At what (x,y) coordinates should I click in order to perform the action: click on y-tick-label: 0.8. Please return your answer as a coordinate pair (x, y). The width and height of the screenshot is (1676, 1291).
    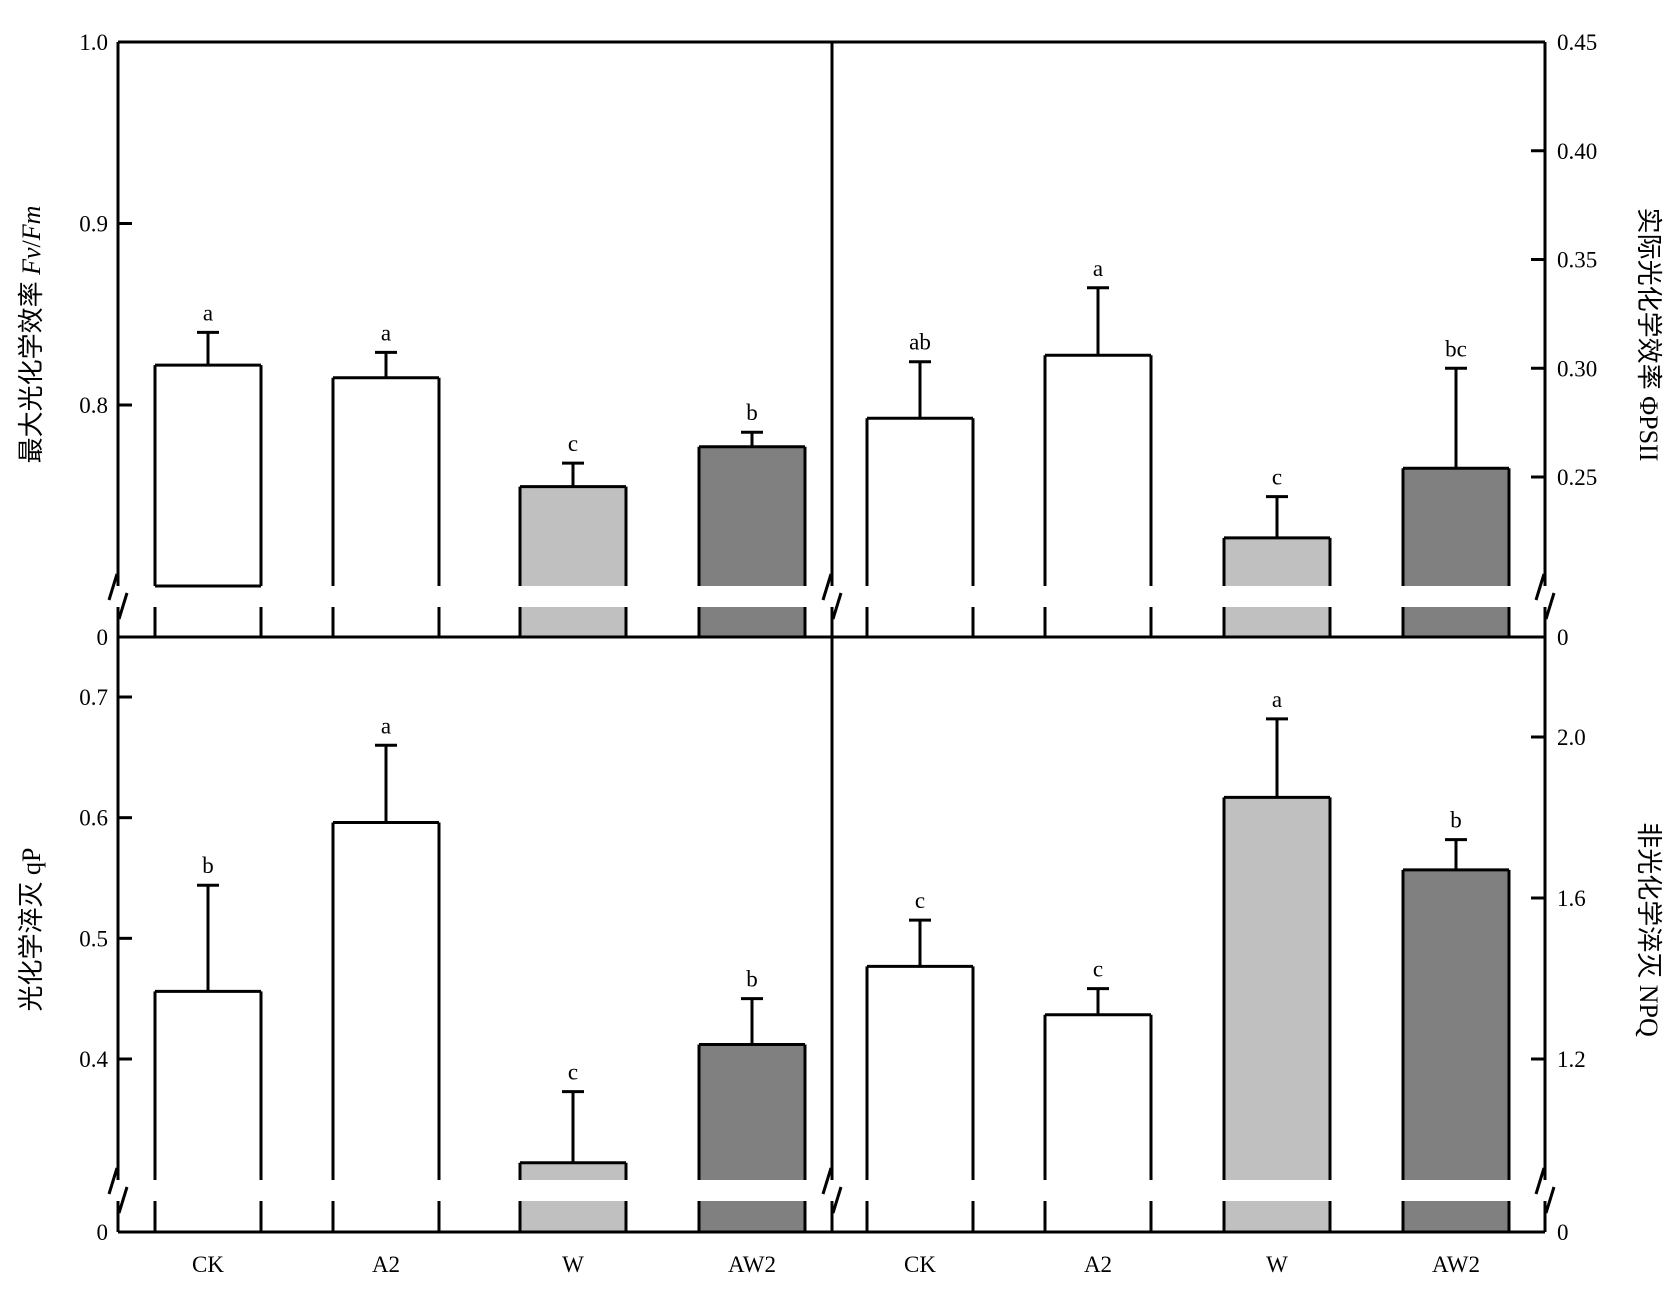
    Looking at the image, I should click on (93, 405).